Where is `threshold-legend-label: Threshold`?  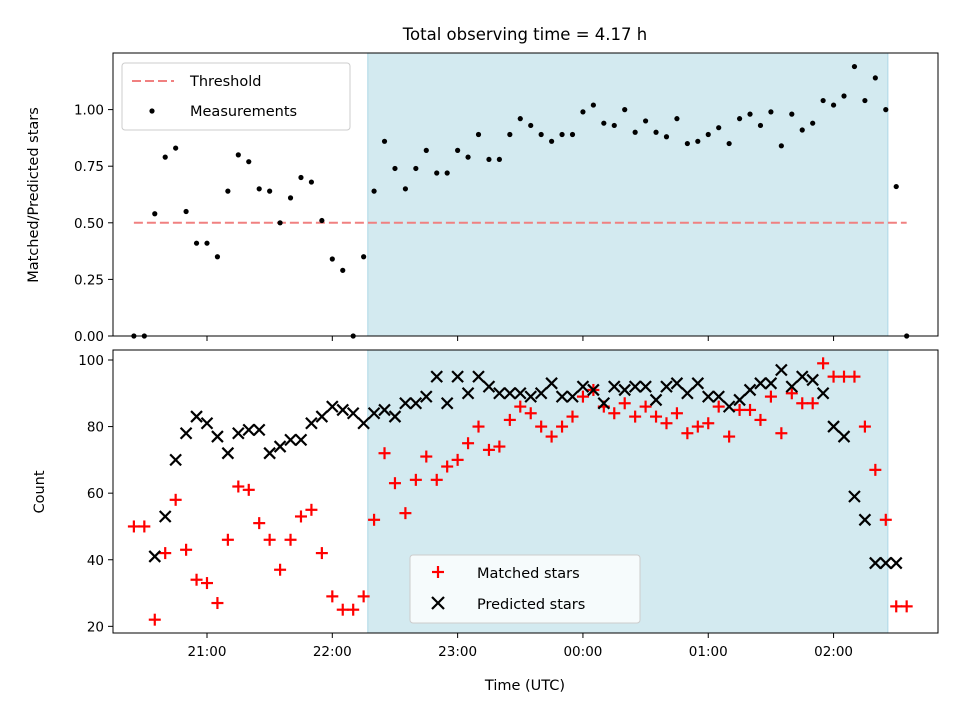
threshold-legend-label: Threshold is located at coordinates (225, 82).